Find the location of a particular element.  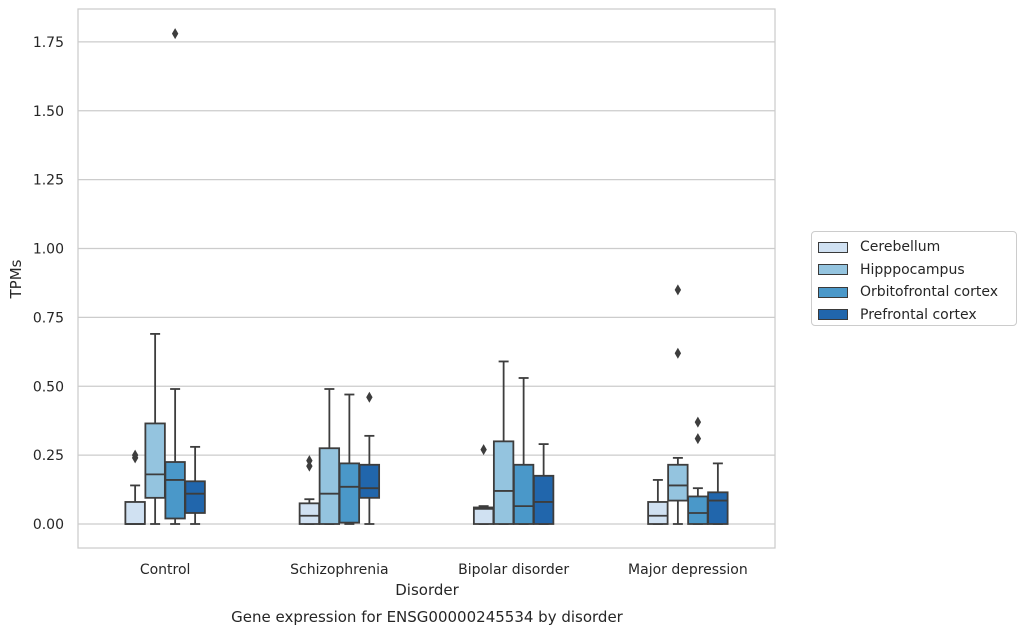

y-tick-label: 0.00 is located at coordinates (48, 525).